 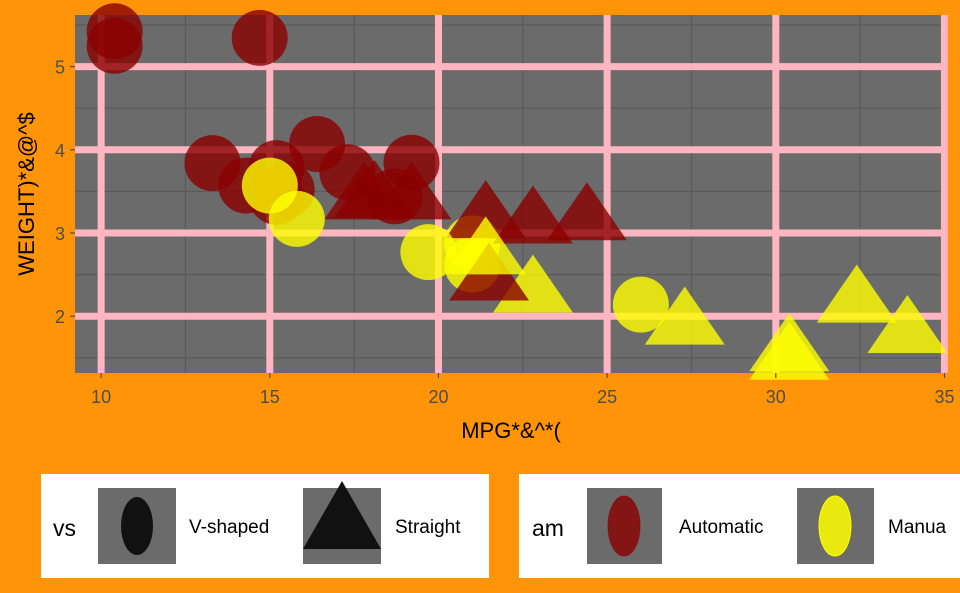 What do you see at coordinates (342, 515) in the screenshot?
I see `legend-key-triangle` at bounding box center [342, 515].